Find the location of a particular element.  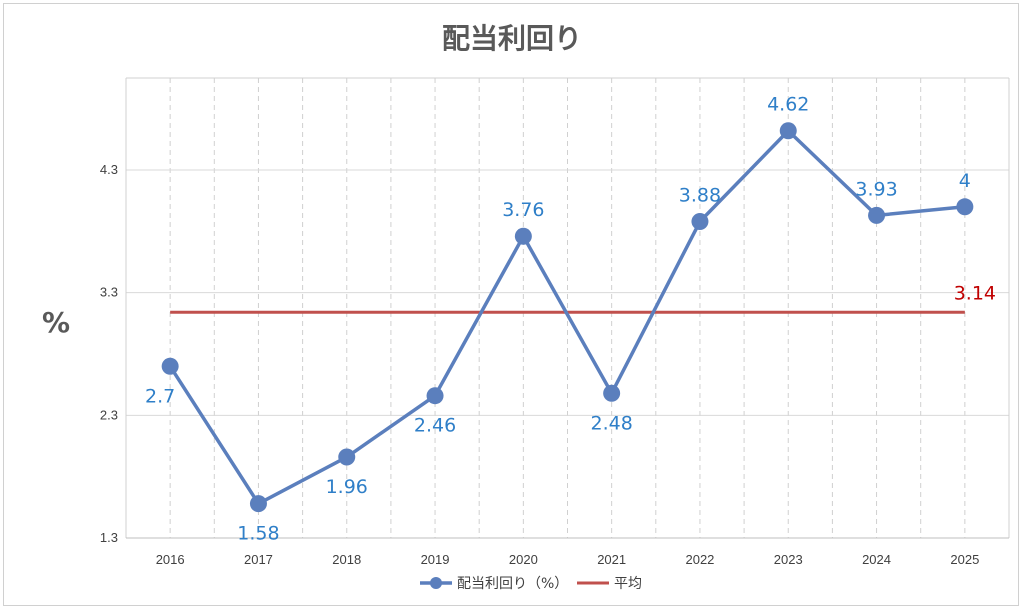

point-data-label: 4 is located at coordinates (965, 181).